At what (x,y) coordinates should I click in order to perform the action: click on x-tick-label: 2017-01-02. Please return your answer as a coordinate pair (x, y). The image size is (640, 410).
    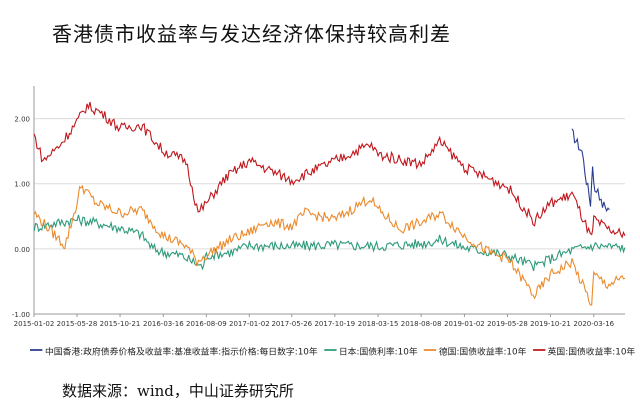
    Looking at the image, I should click on (249, 324).